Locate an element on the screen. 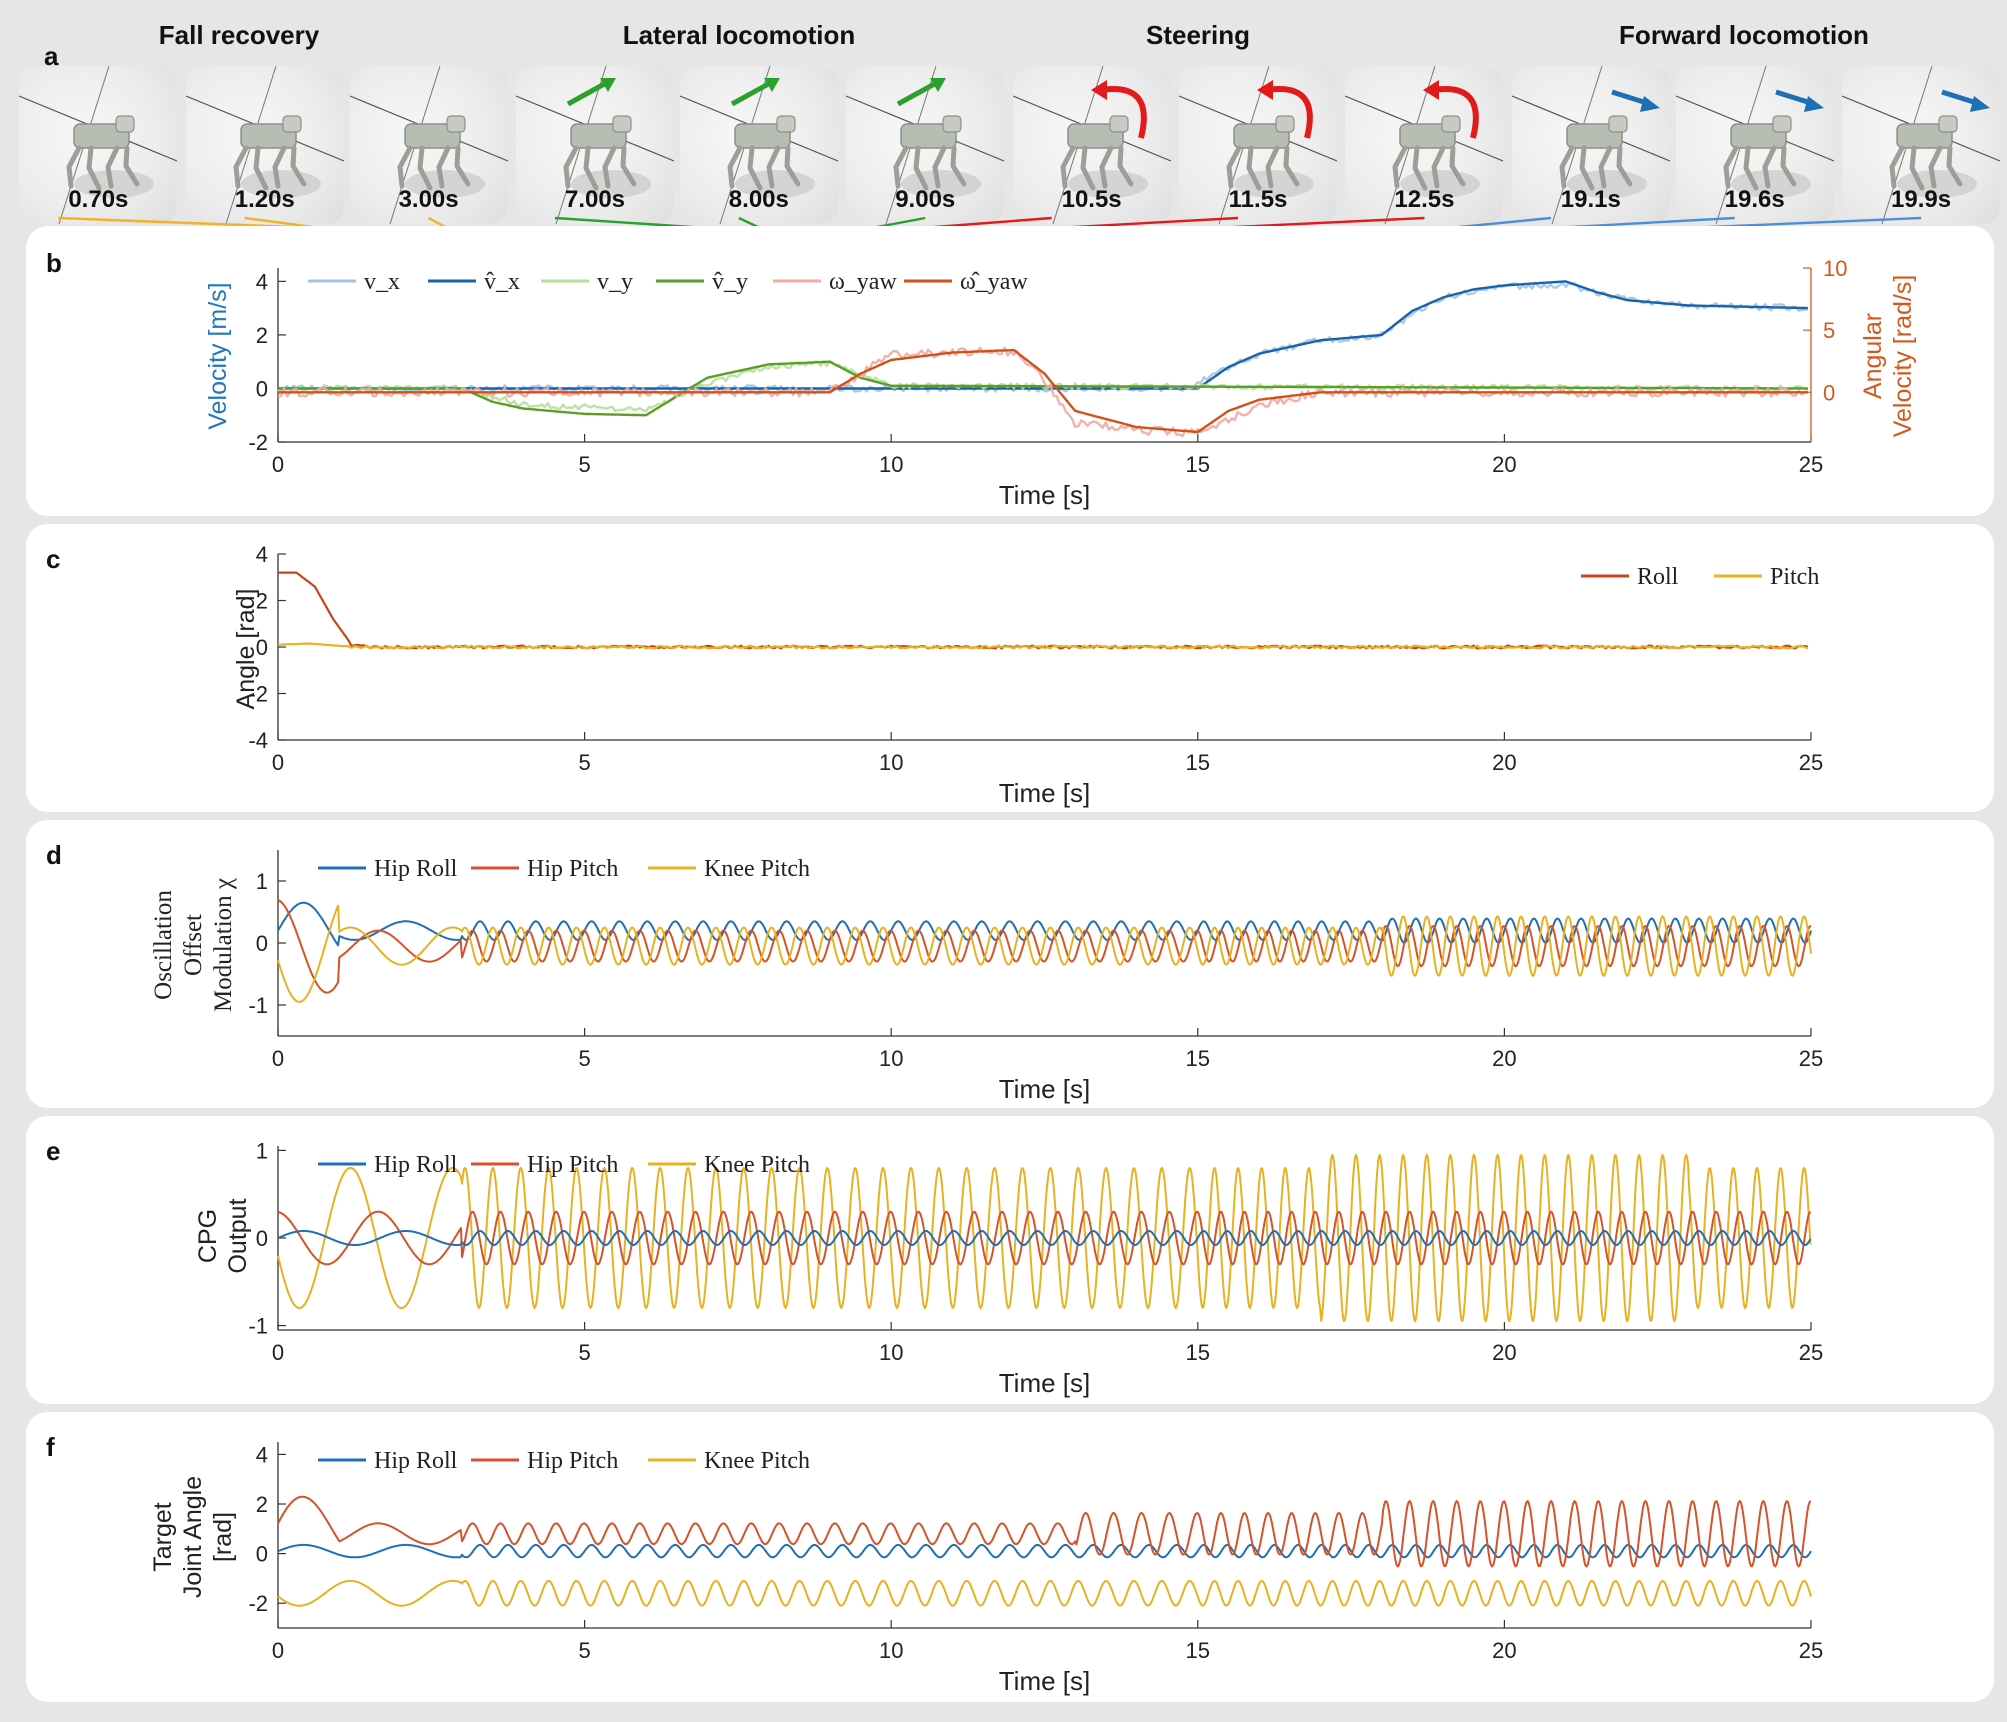 Image resolution: width=2007 pixels, height=1722 pixels. snapshot-time-label: 8.00s is located at coordinates (758, 199).